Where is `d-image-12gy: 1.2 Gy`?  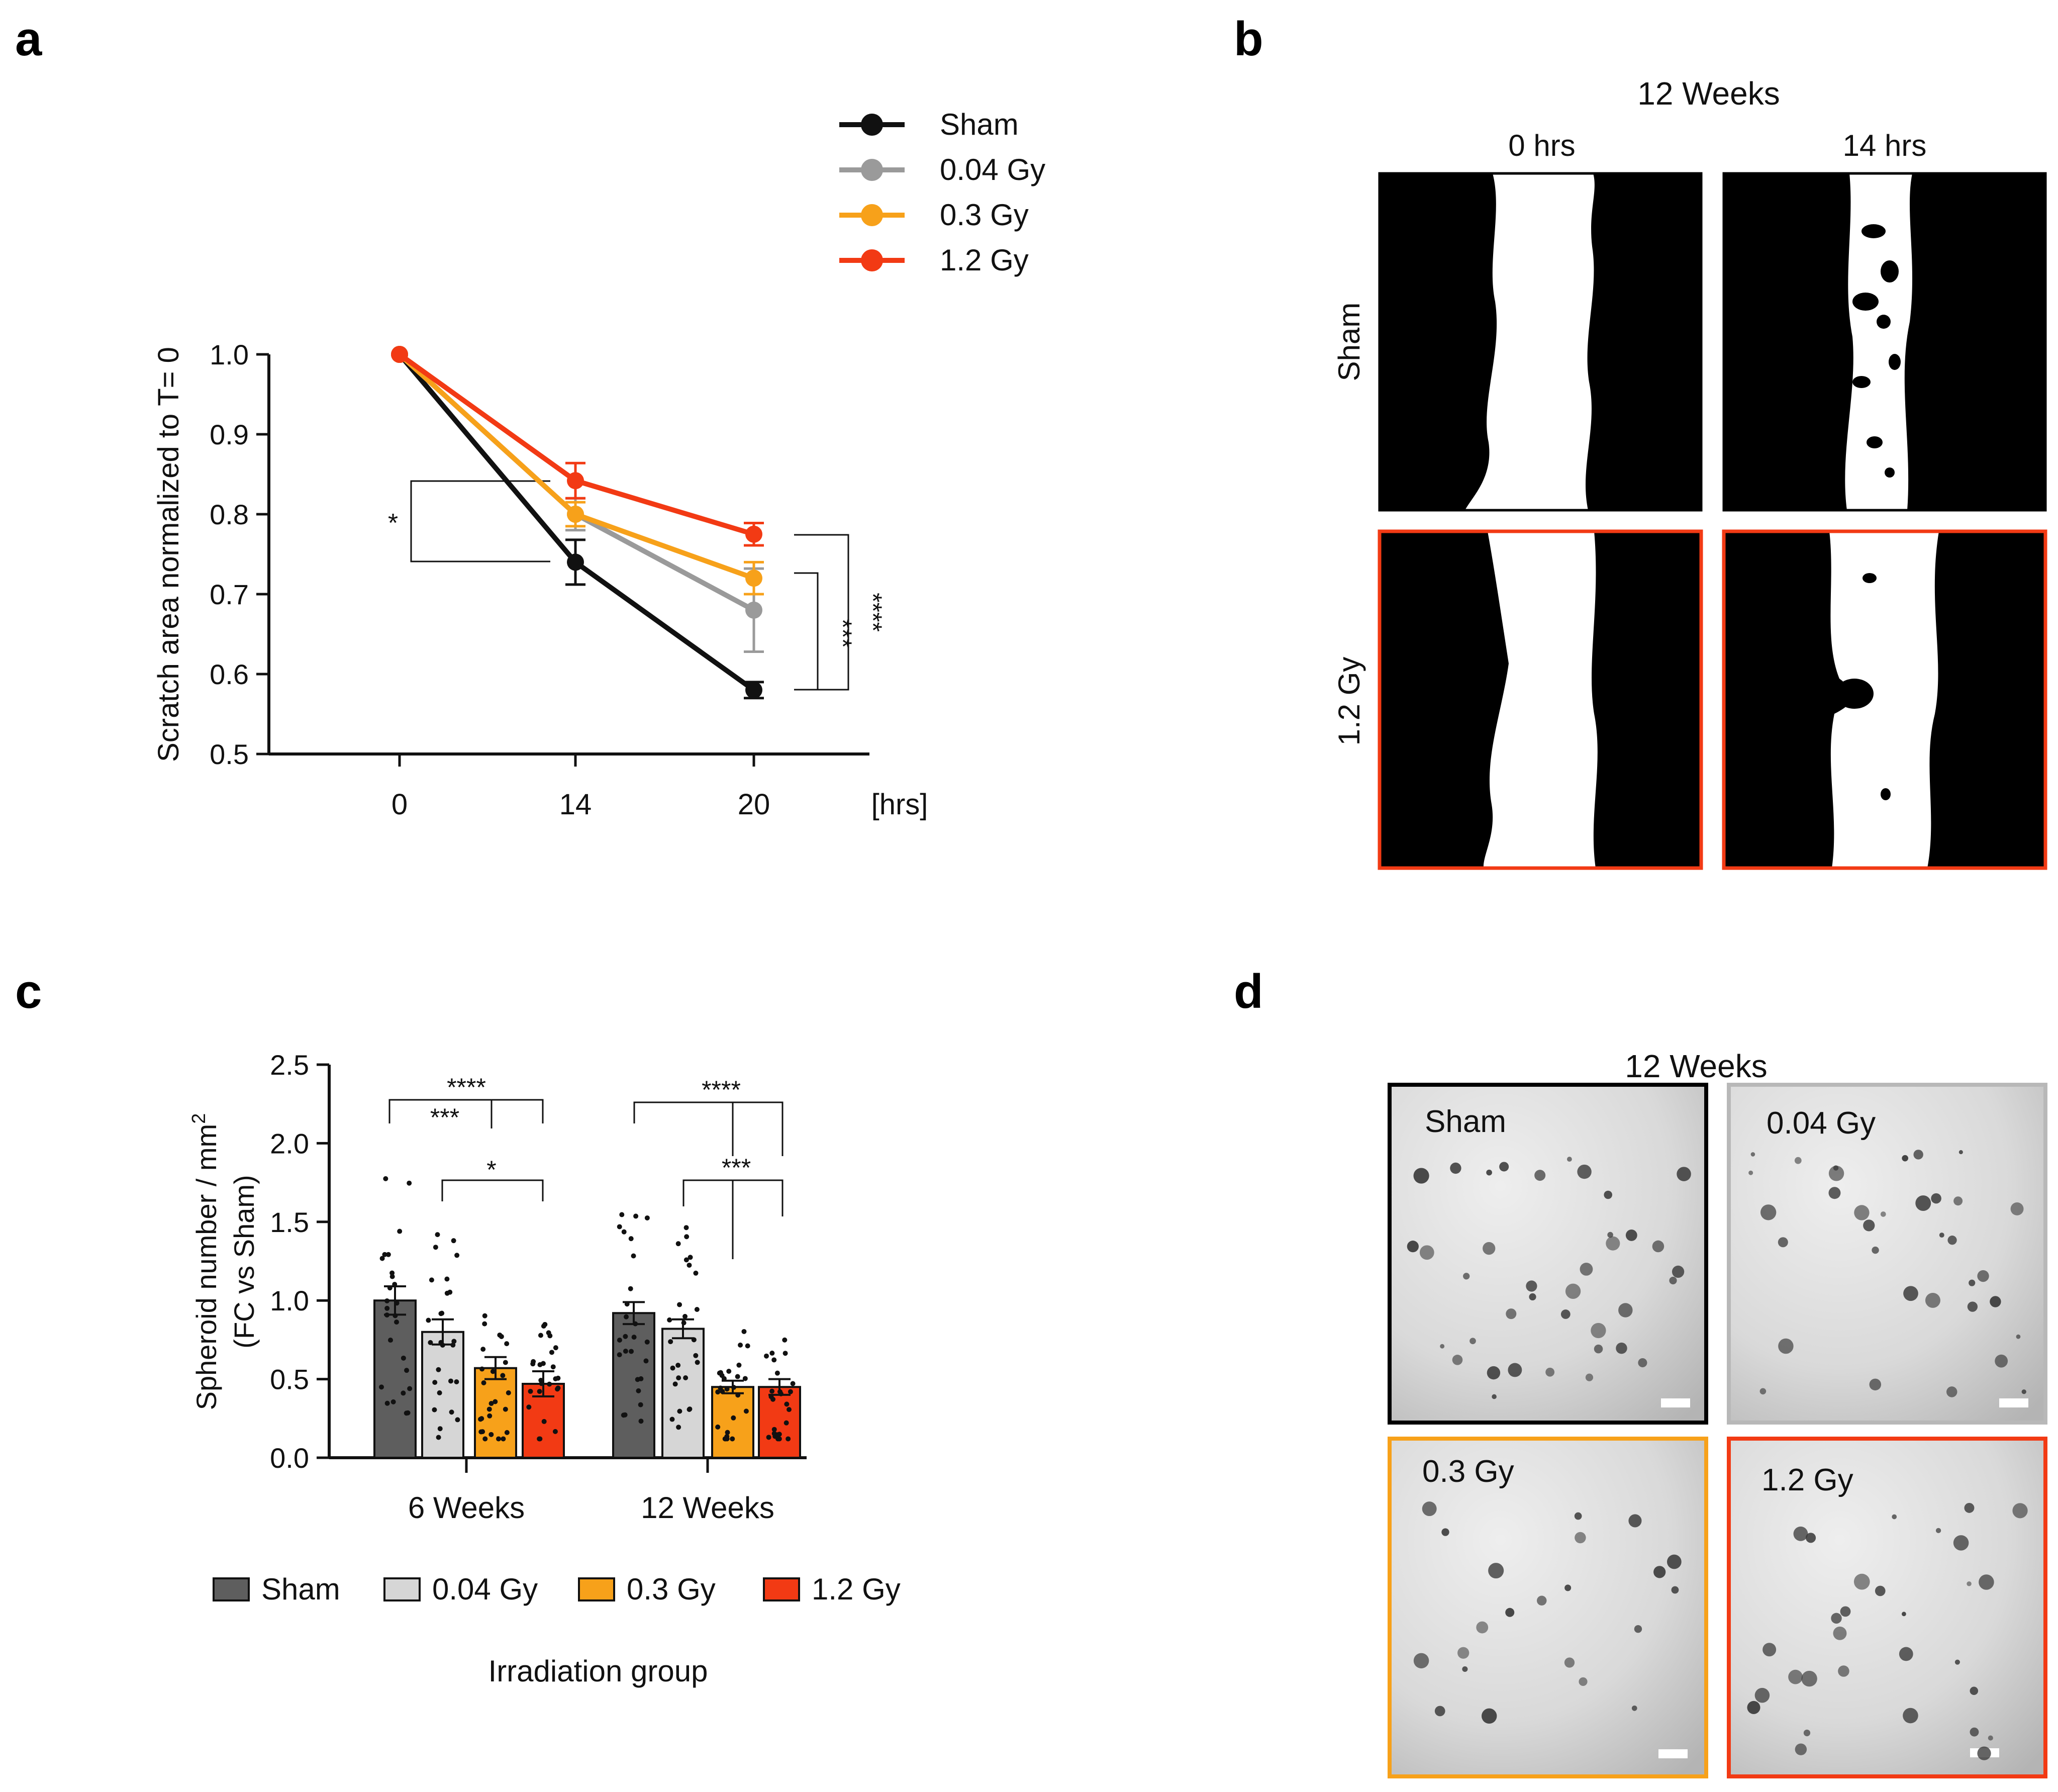
d-image-12gy: 1.2 Gy is located at coordinates (1887, 1607).